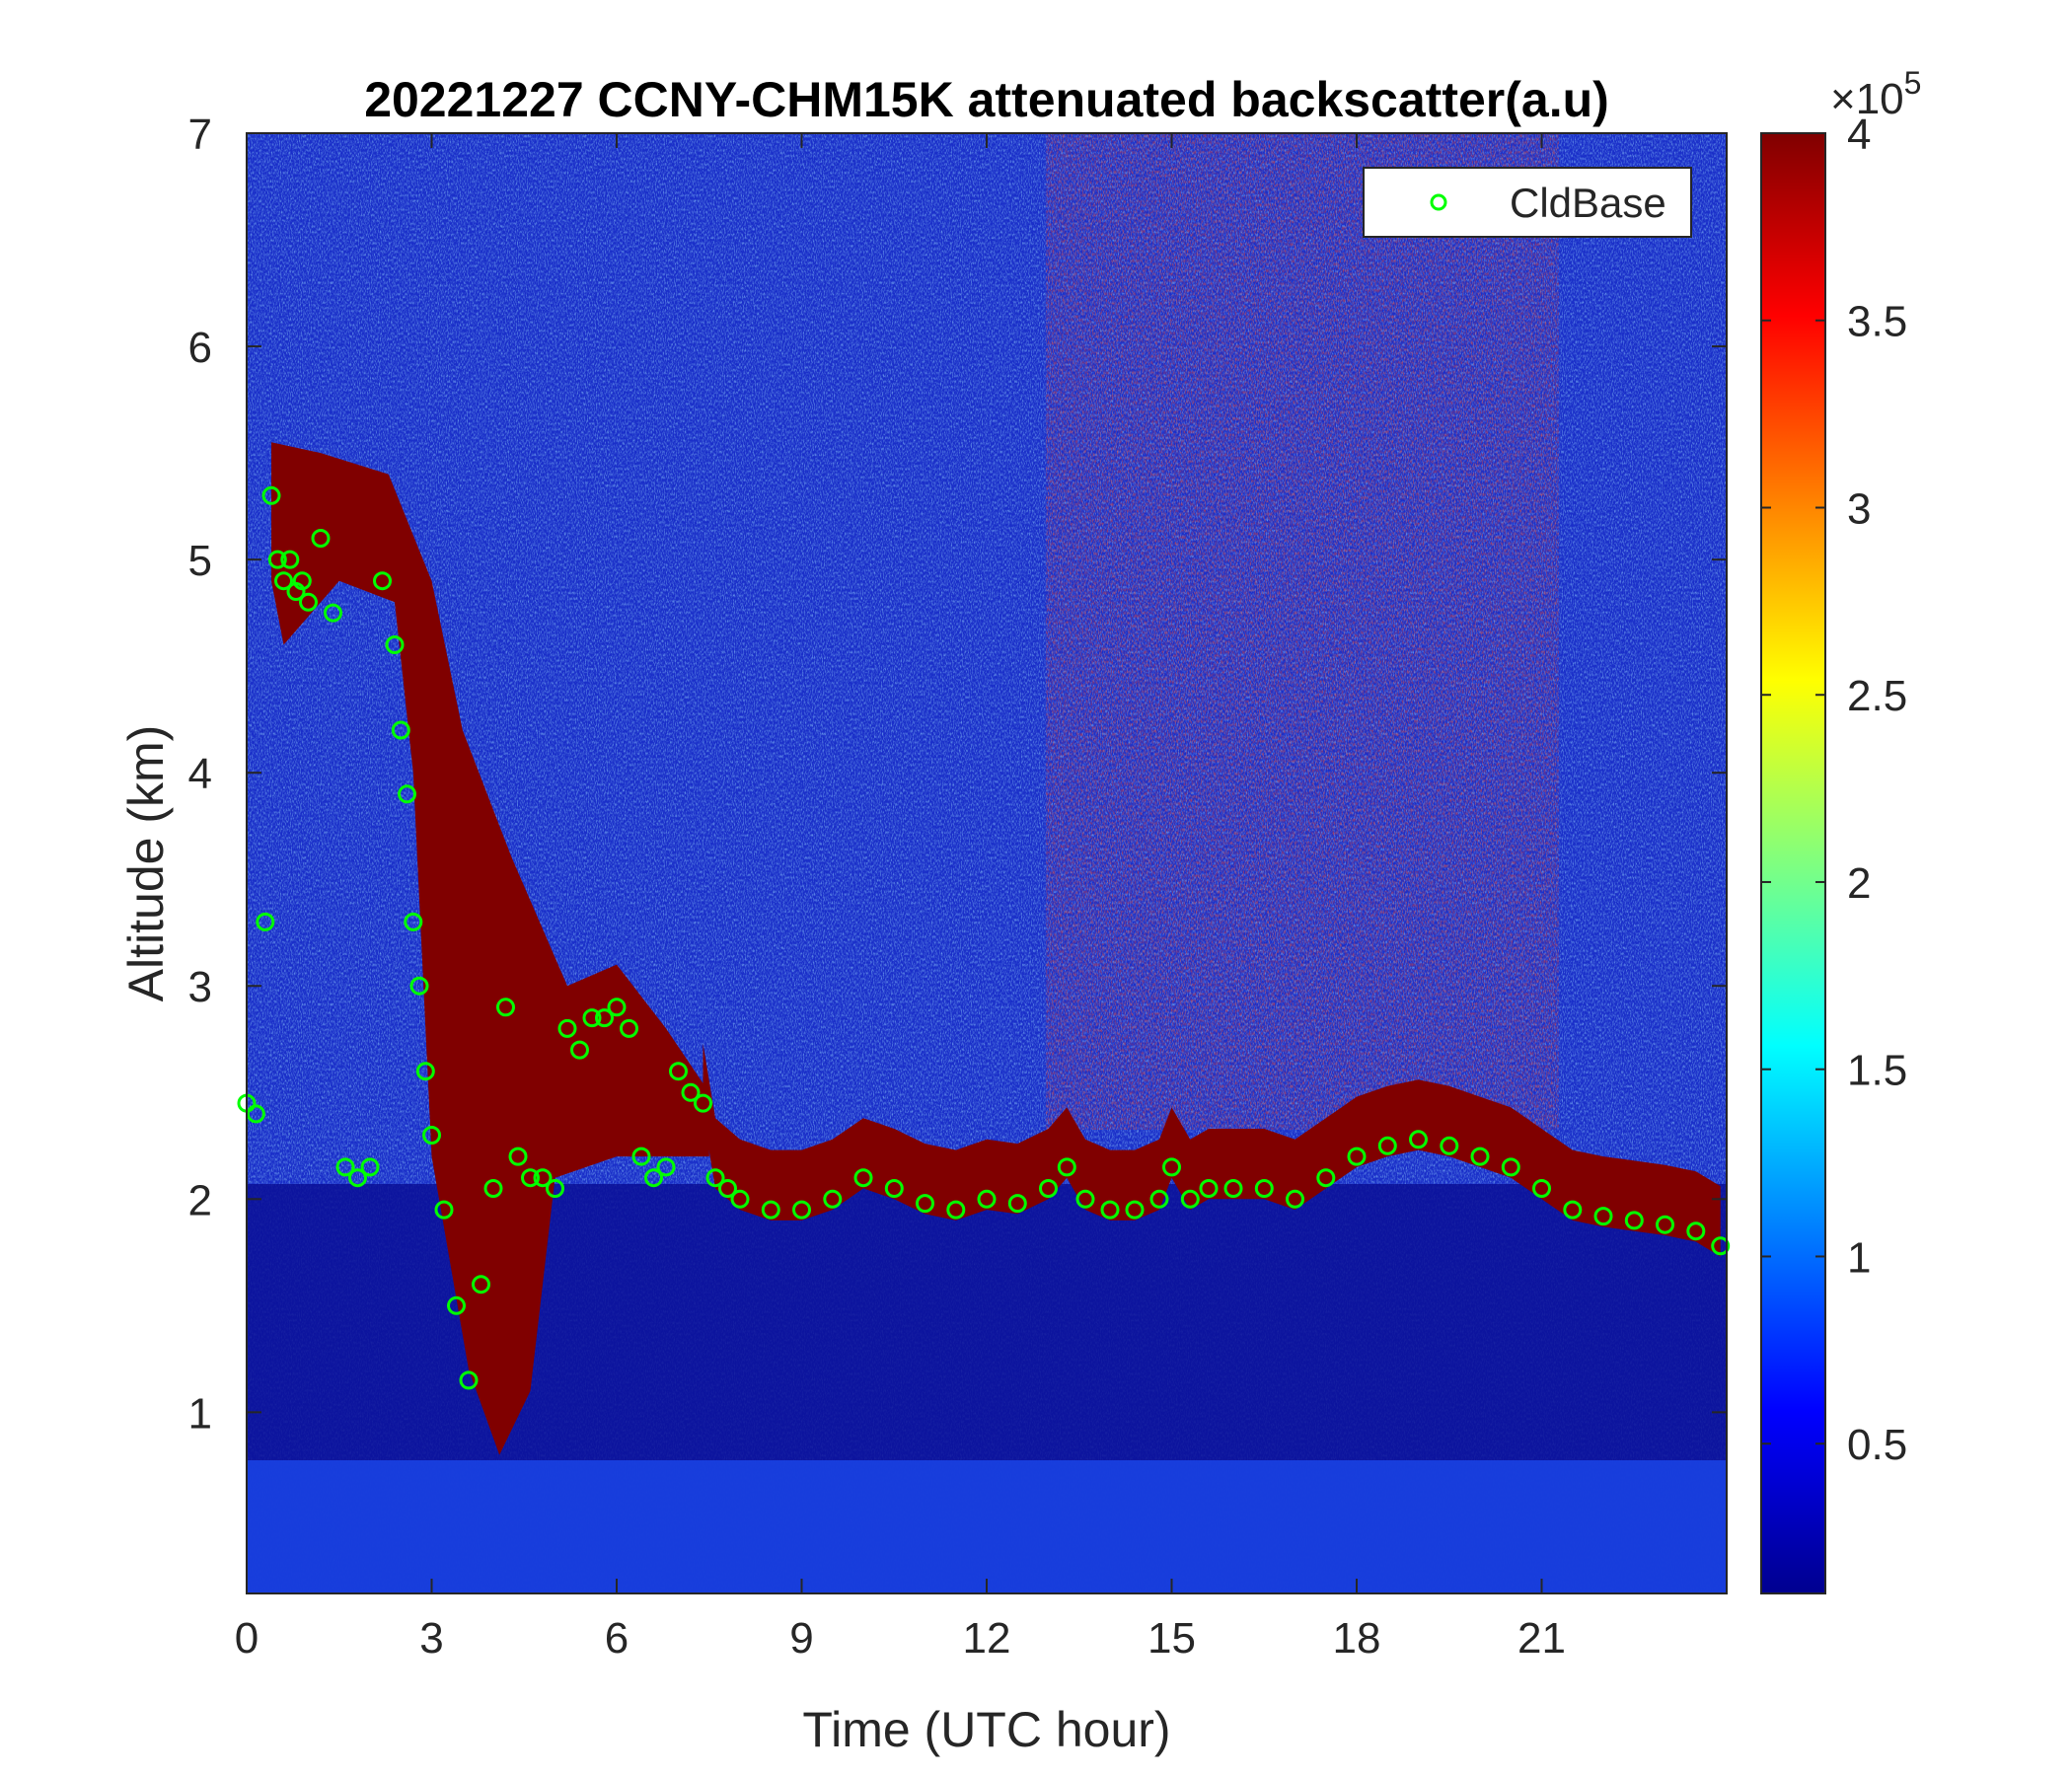 The width and height of the screenshot is (2072, 1776). Describe the element at coordinates (1877, 696) in the screenshot. I see `colorbar-tick-label: 2.5` at that location.